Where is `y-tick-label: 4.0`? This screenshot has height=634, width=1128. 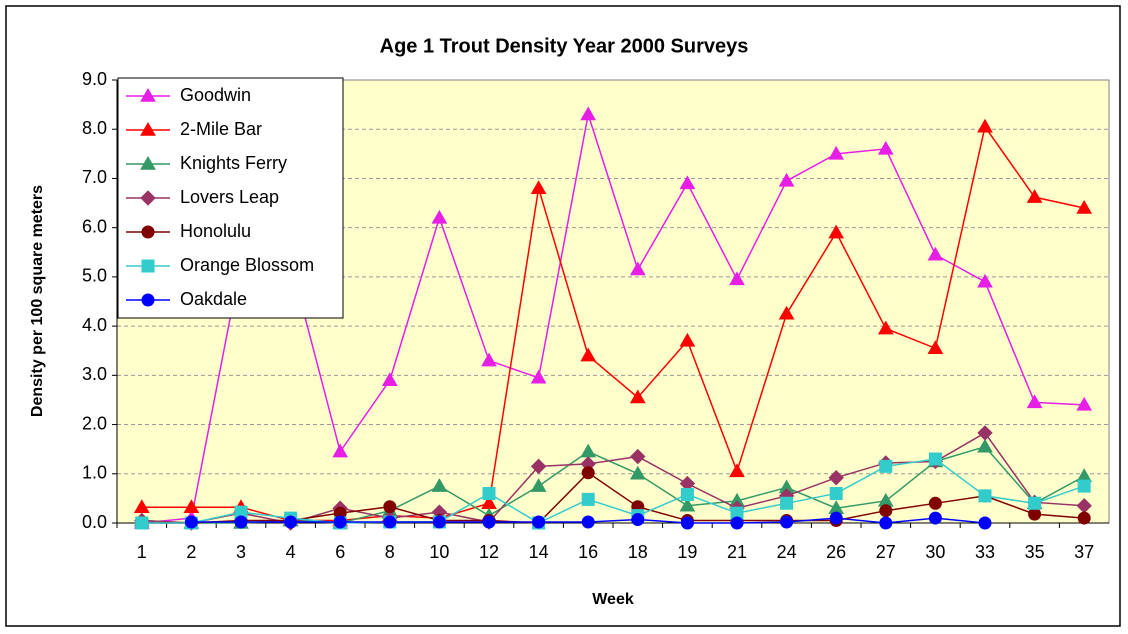
y-tick-label: 4.0 is located at coordinates (94, 325).